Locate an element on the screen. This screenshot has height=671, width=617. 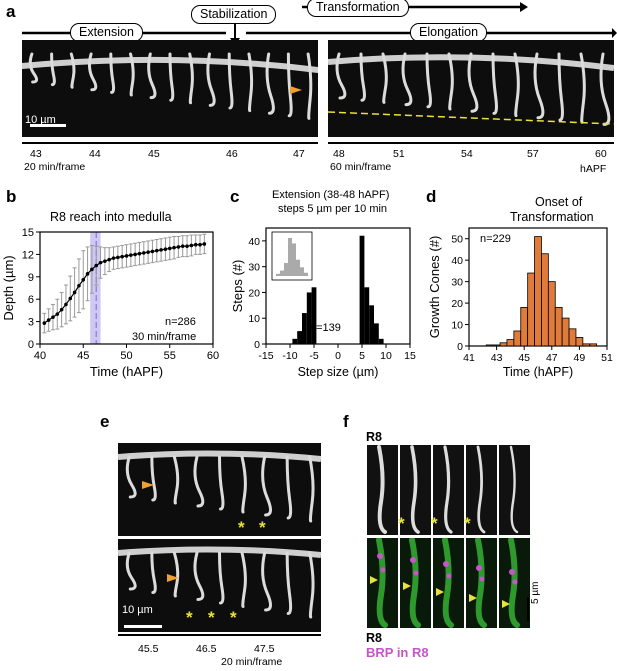
panel-b-label: b is located at coordinates (11, 196).